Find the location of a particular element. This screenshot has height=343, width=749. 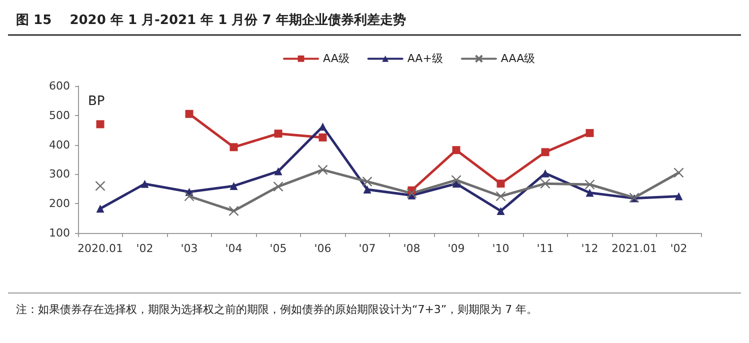

y-tick-label: 600 is located at coordinates (59, 86).